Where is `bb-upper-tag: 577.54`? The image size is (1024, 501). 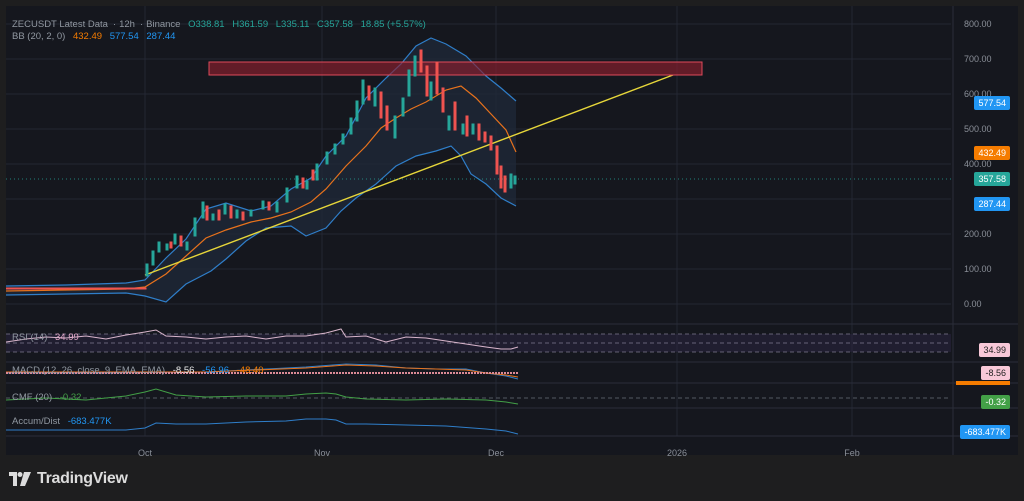 bb-upper-tag: 577.54 is located at coordinates (992, 103).